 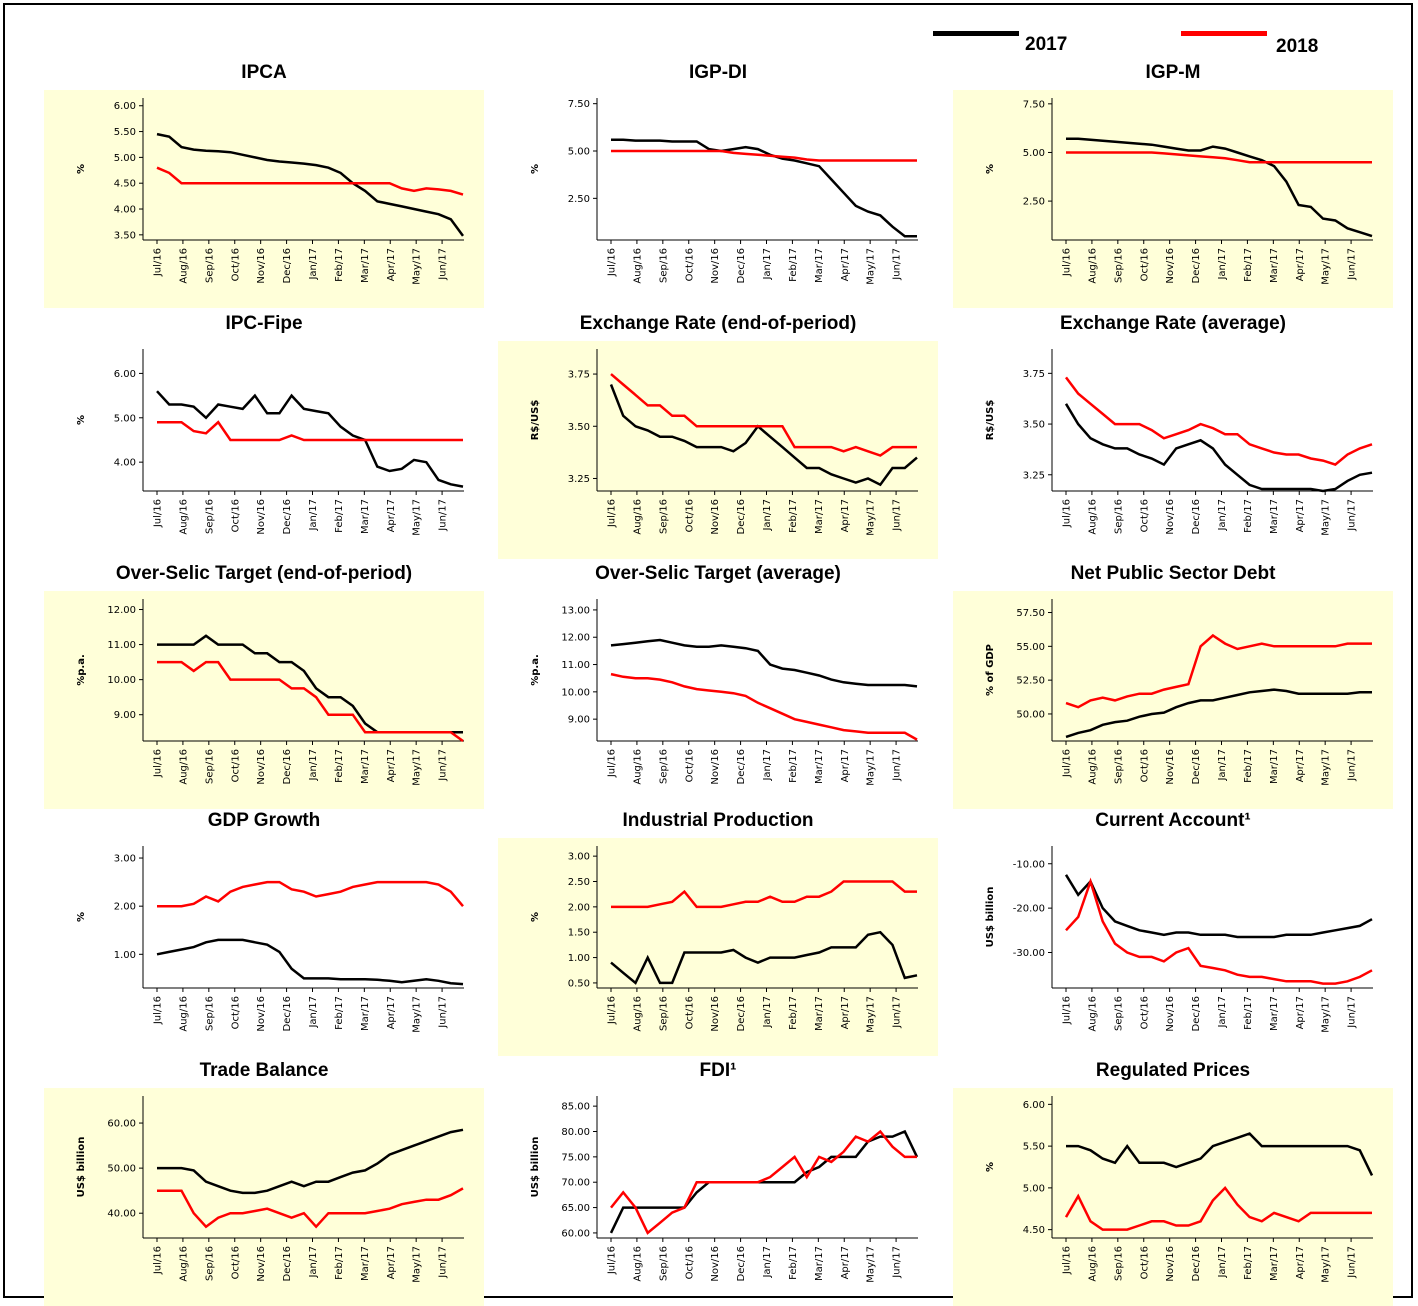 What do you see at coordinates (1034, 104) in the screenshot?
I see `y-tick-label: 7.50` at bounding box center [1034, 104].